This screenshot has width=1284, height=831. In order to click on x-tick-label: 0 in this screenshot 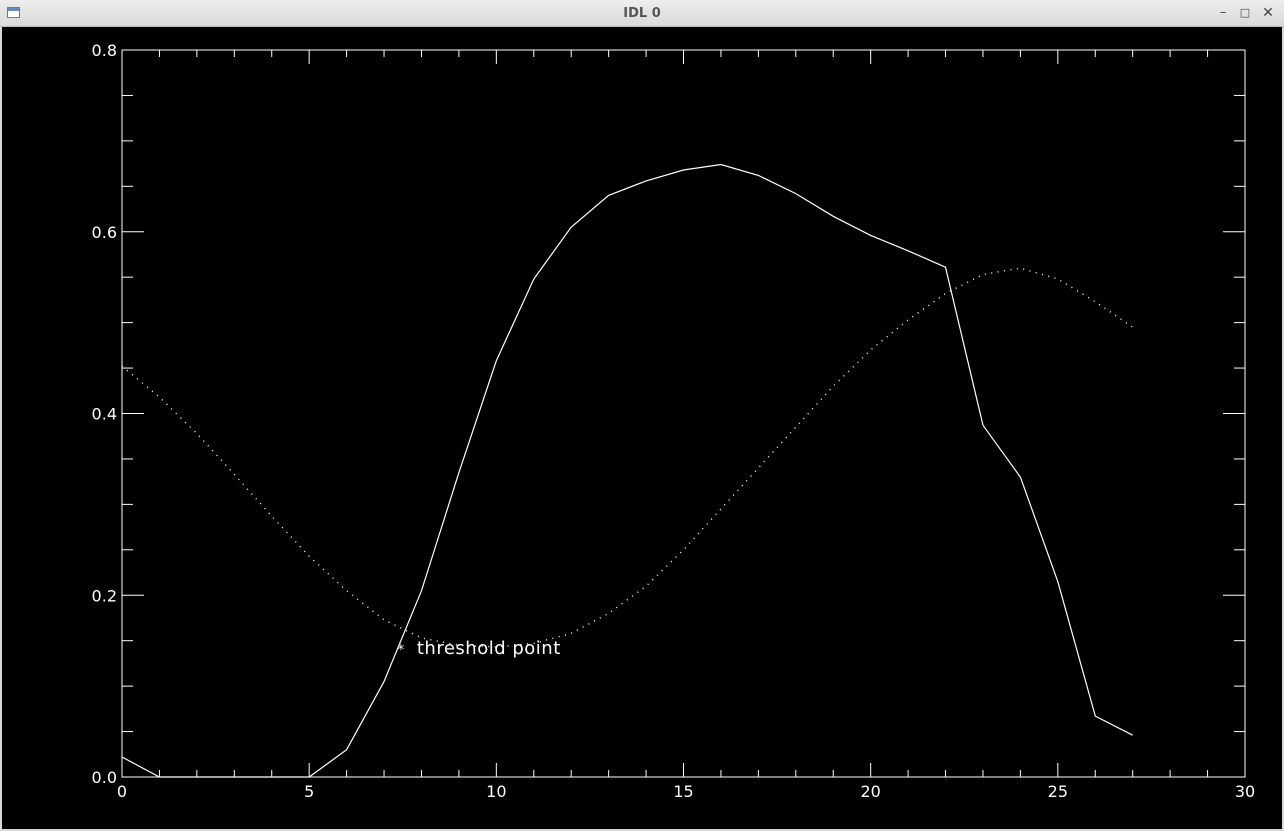, I will do `click(122, 791)`.